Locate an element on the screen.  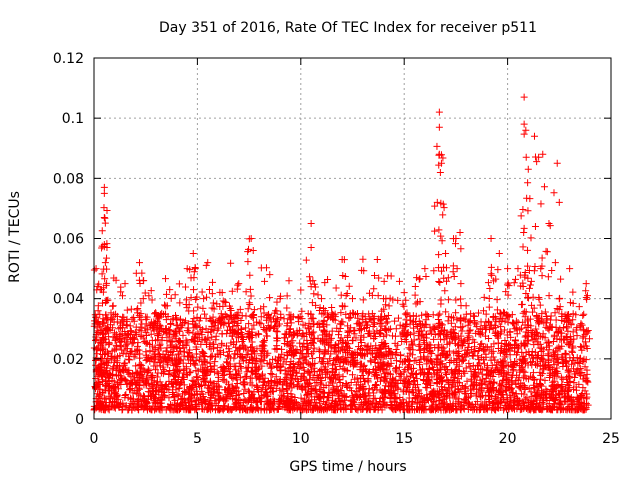
x-tick-label: 25 is located at coordinates (611, 439).